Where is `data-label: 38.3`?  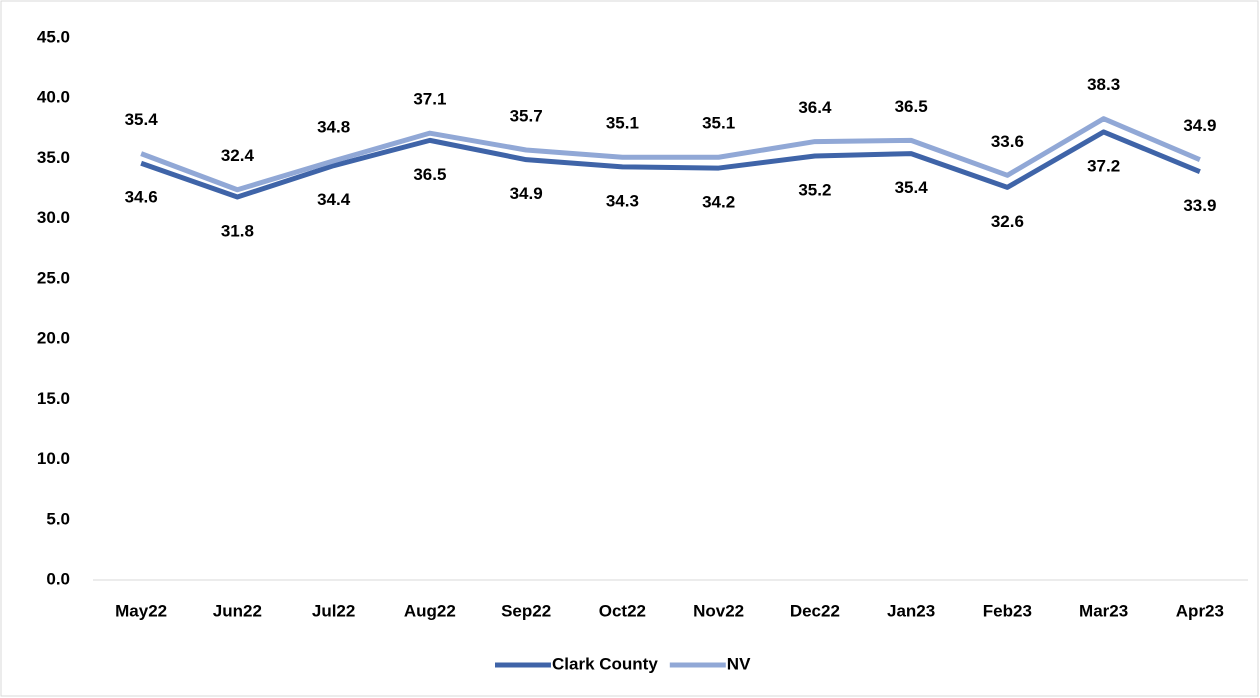
data-label: 38.3 is located at coordinates (1103, 84).